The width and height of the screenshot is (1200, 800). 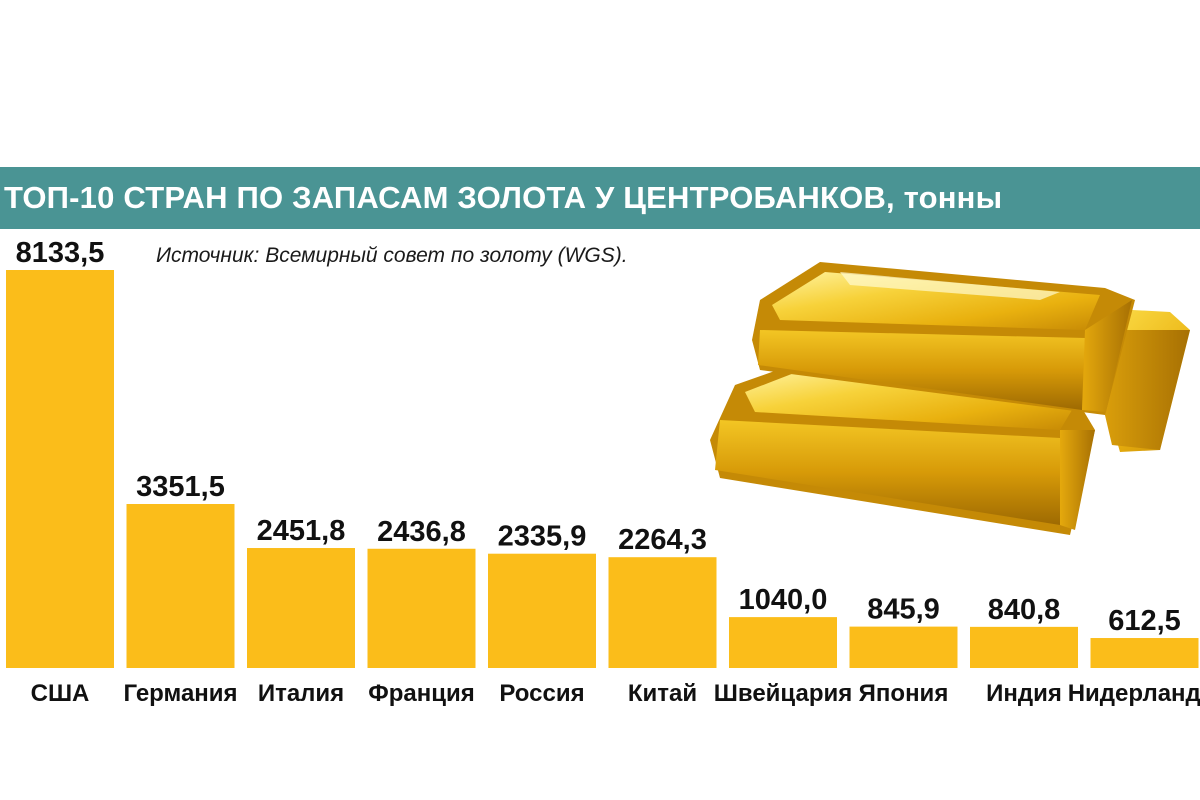 What do you see at coordinates (1024, 610) in the screenshot?
I see `value-label-8: 840,8` at bounding box center [1024, 610].